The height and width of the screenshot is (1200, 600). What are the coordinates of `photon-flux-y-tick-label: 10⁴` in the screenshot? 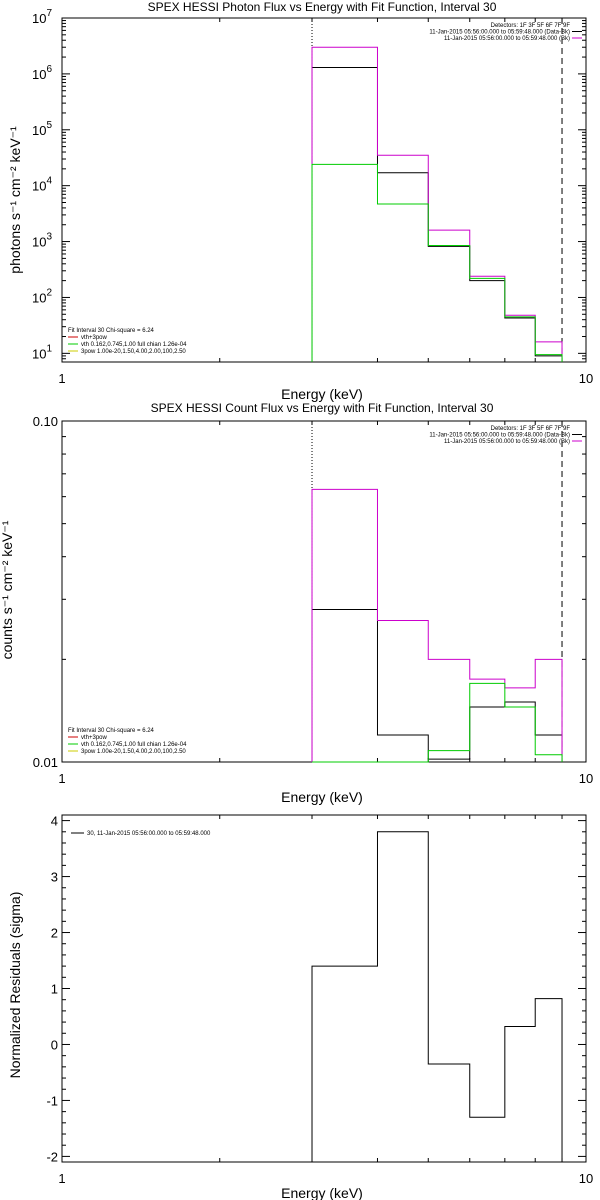 It's located at (42, 185).